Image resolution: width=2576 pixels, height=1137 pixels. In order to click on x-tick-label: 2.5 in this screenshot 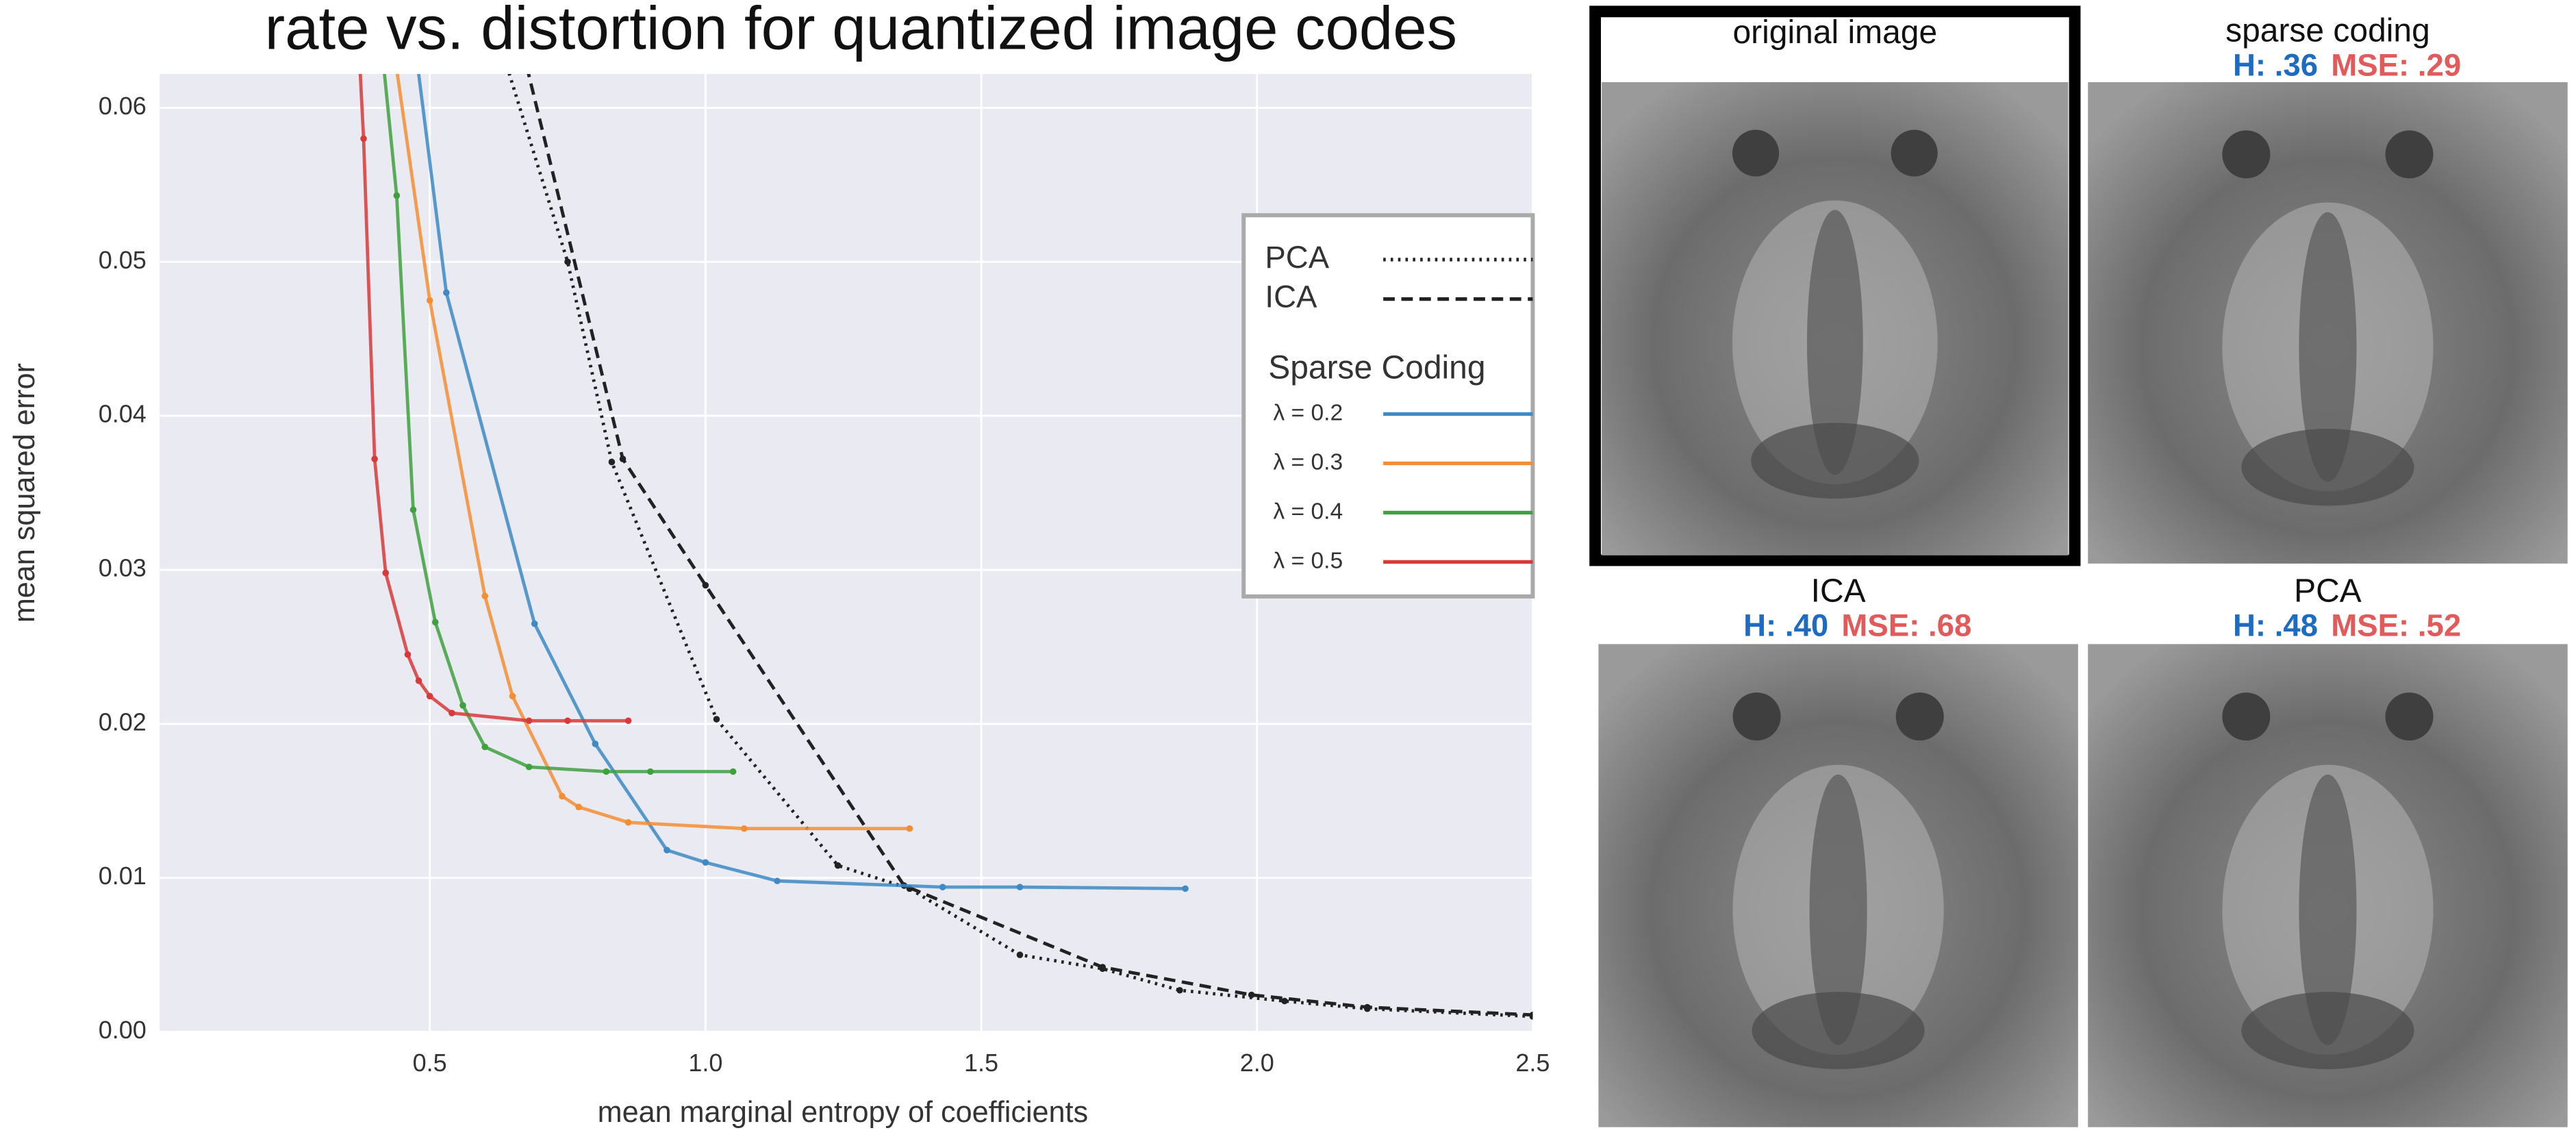, I will do `click(1532, 1063)`.